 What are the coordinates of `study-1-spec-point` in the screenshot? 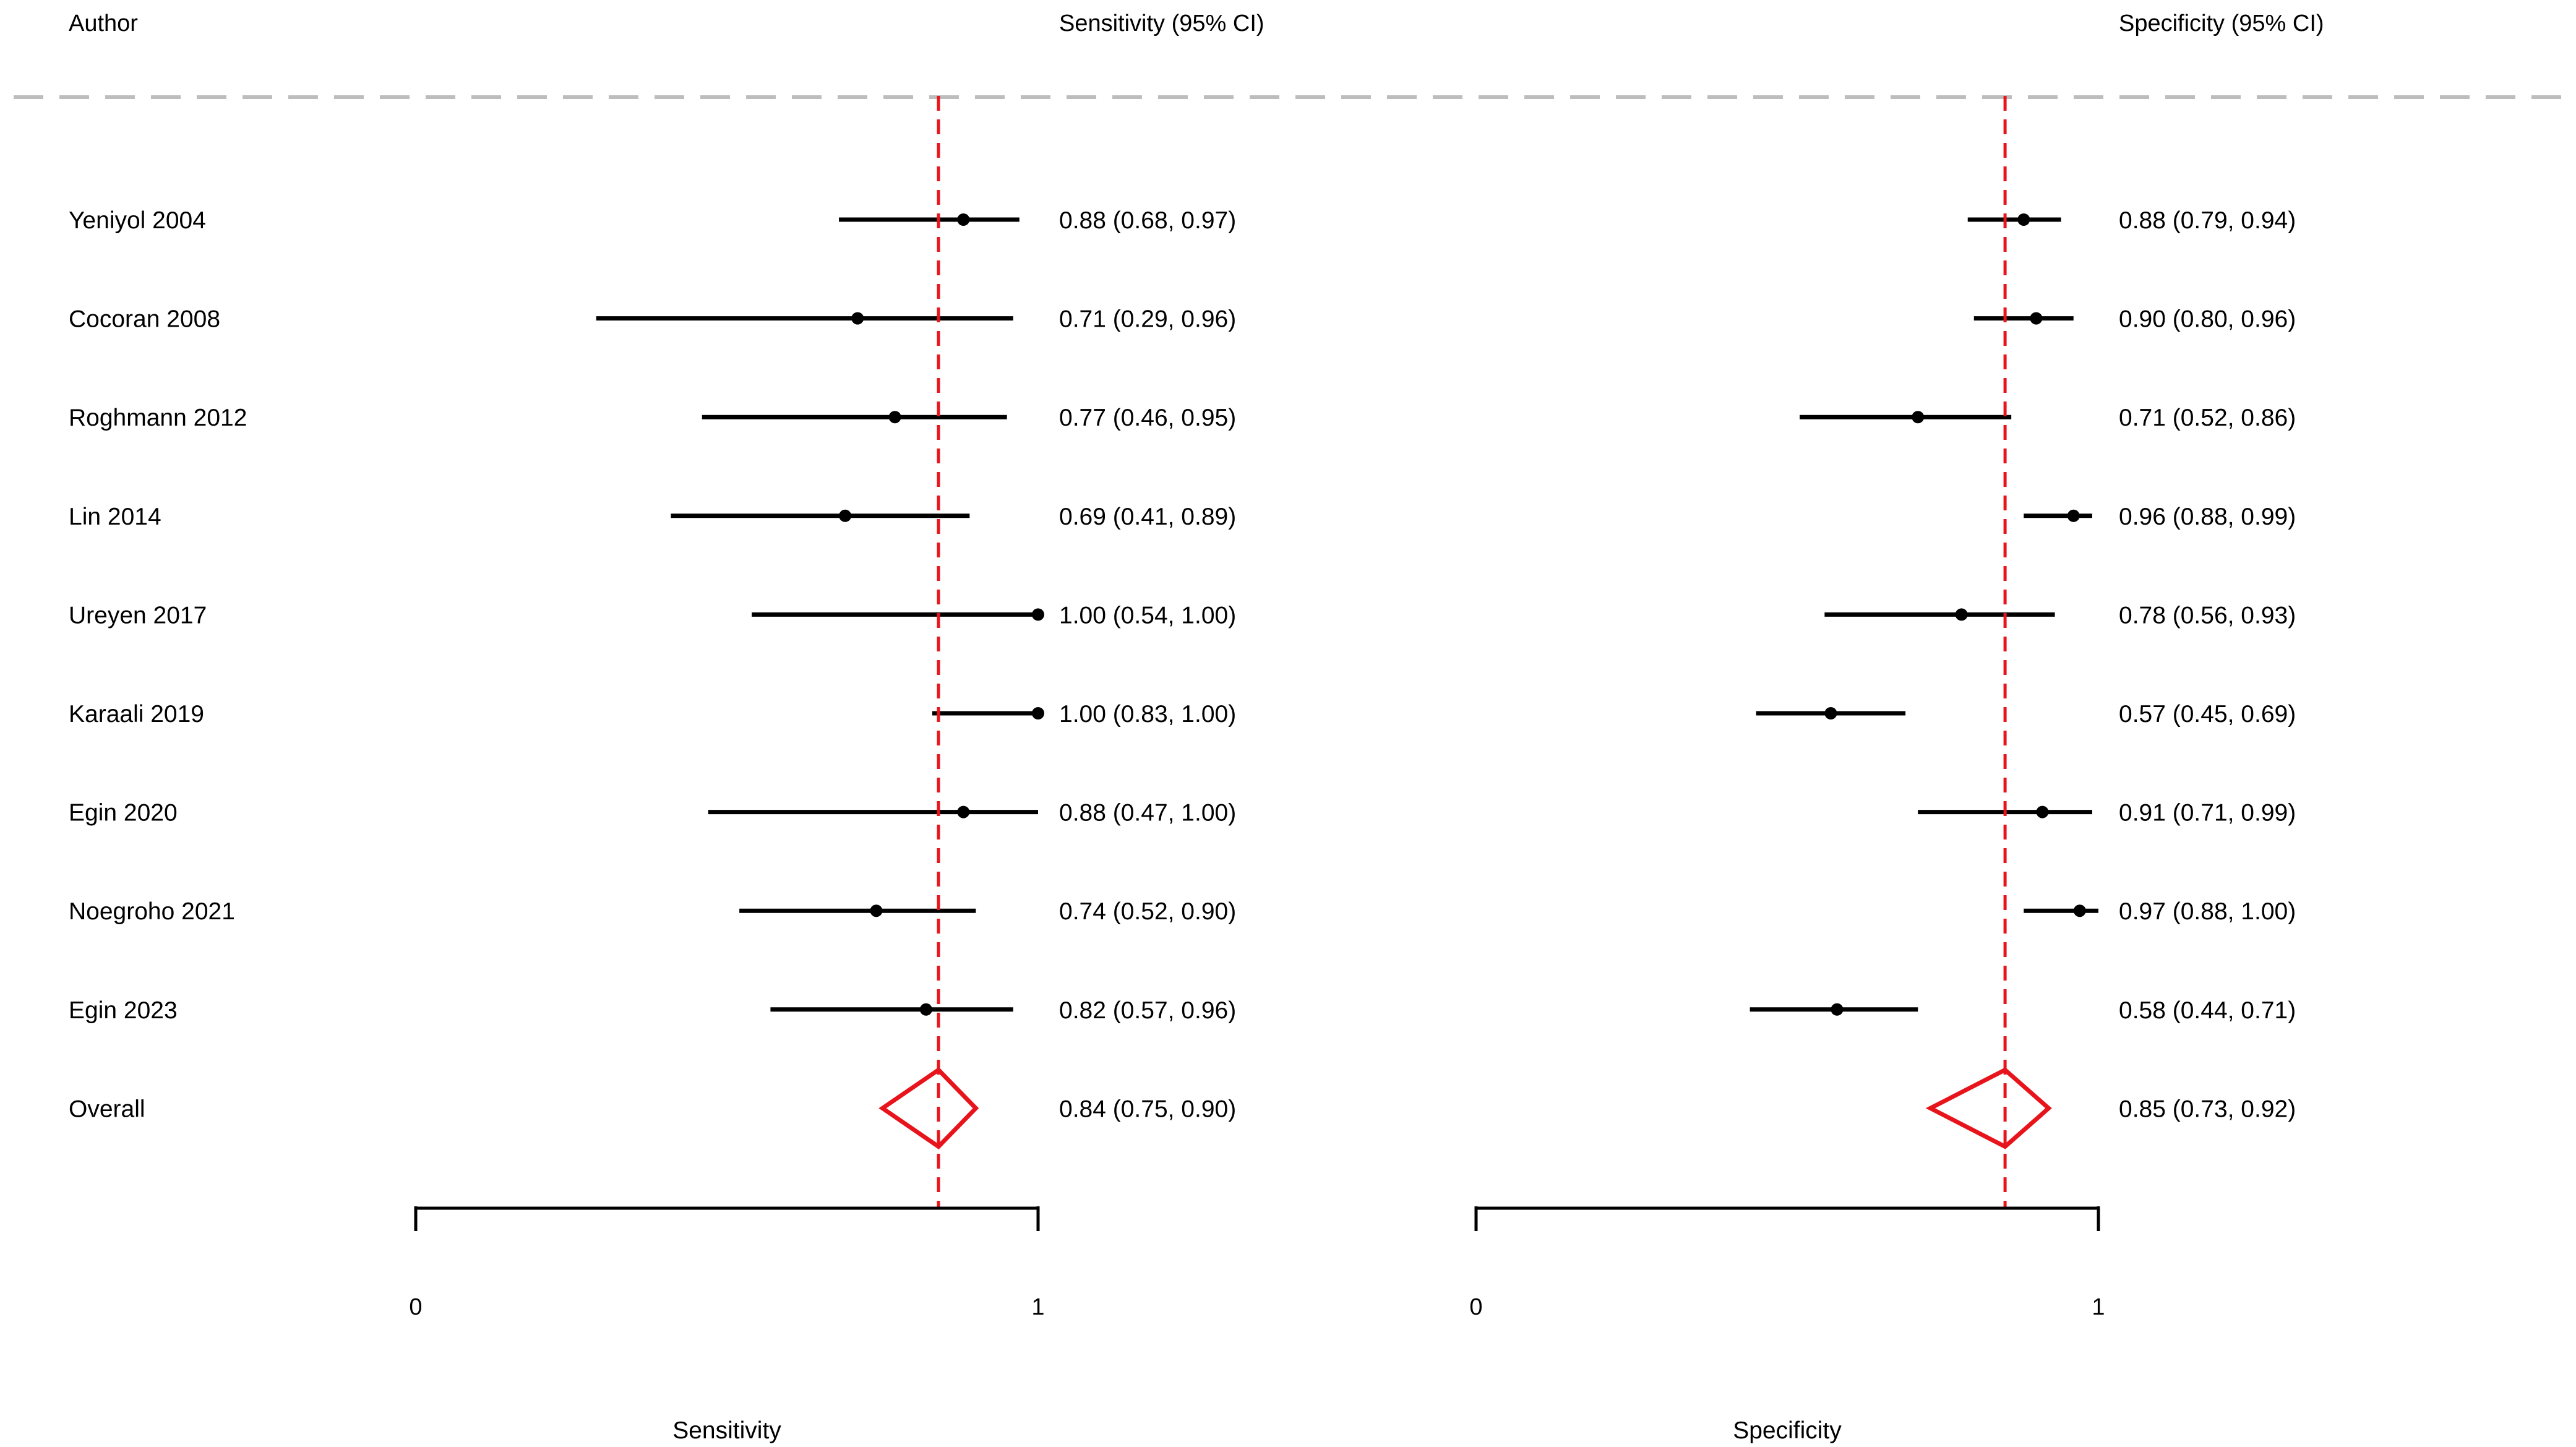 It's located at (2024, 220).